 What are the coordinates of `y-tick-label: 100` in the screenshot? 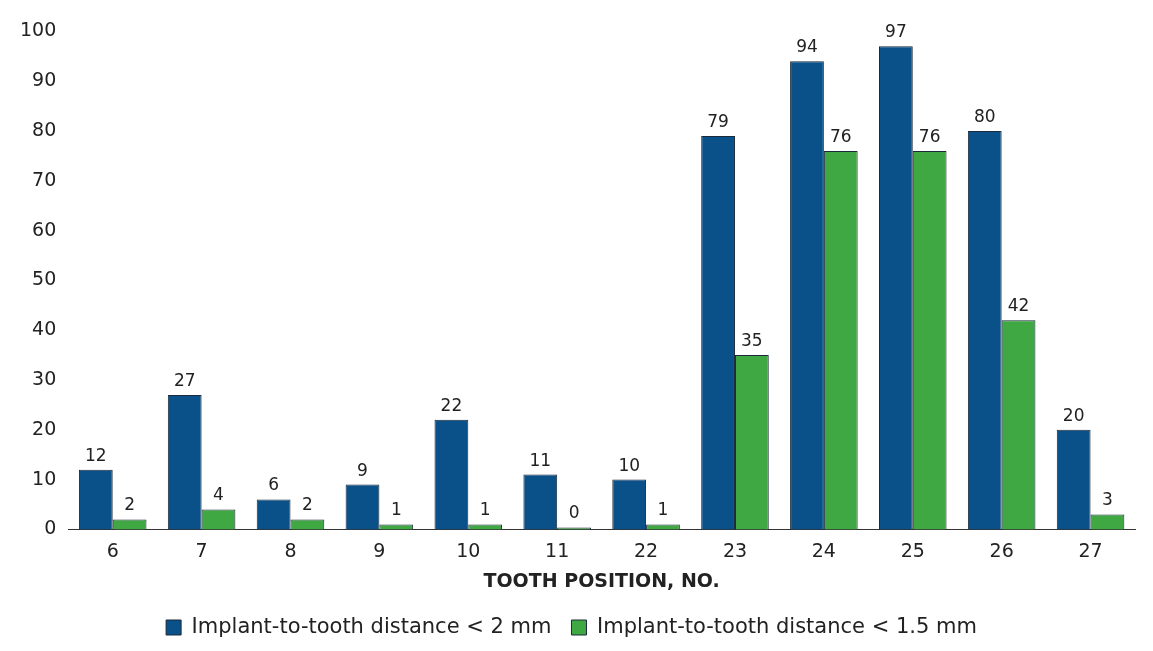 It's located at (38, 29).